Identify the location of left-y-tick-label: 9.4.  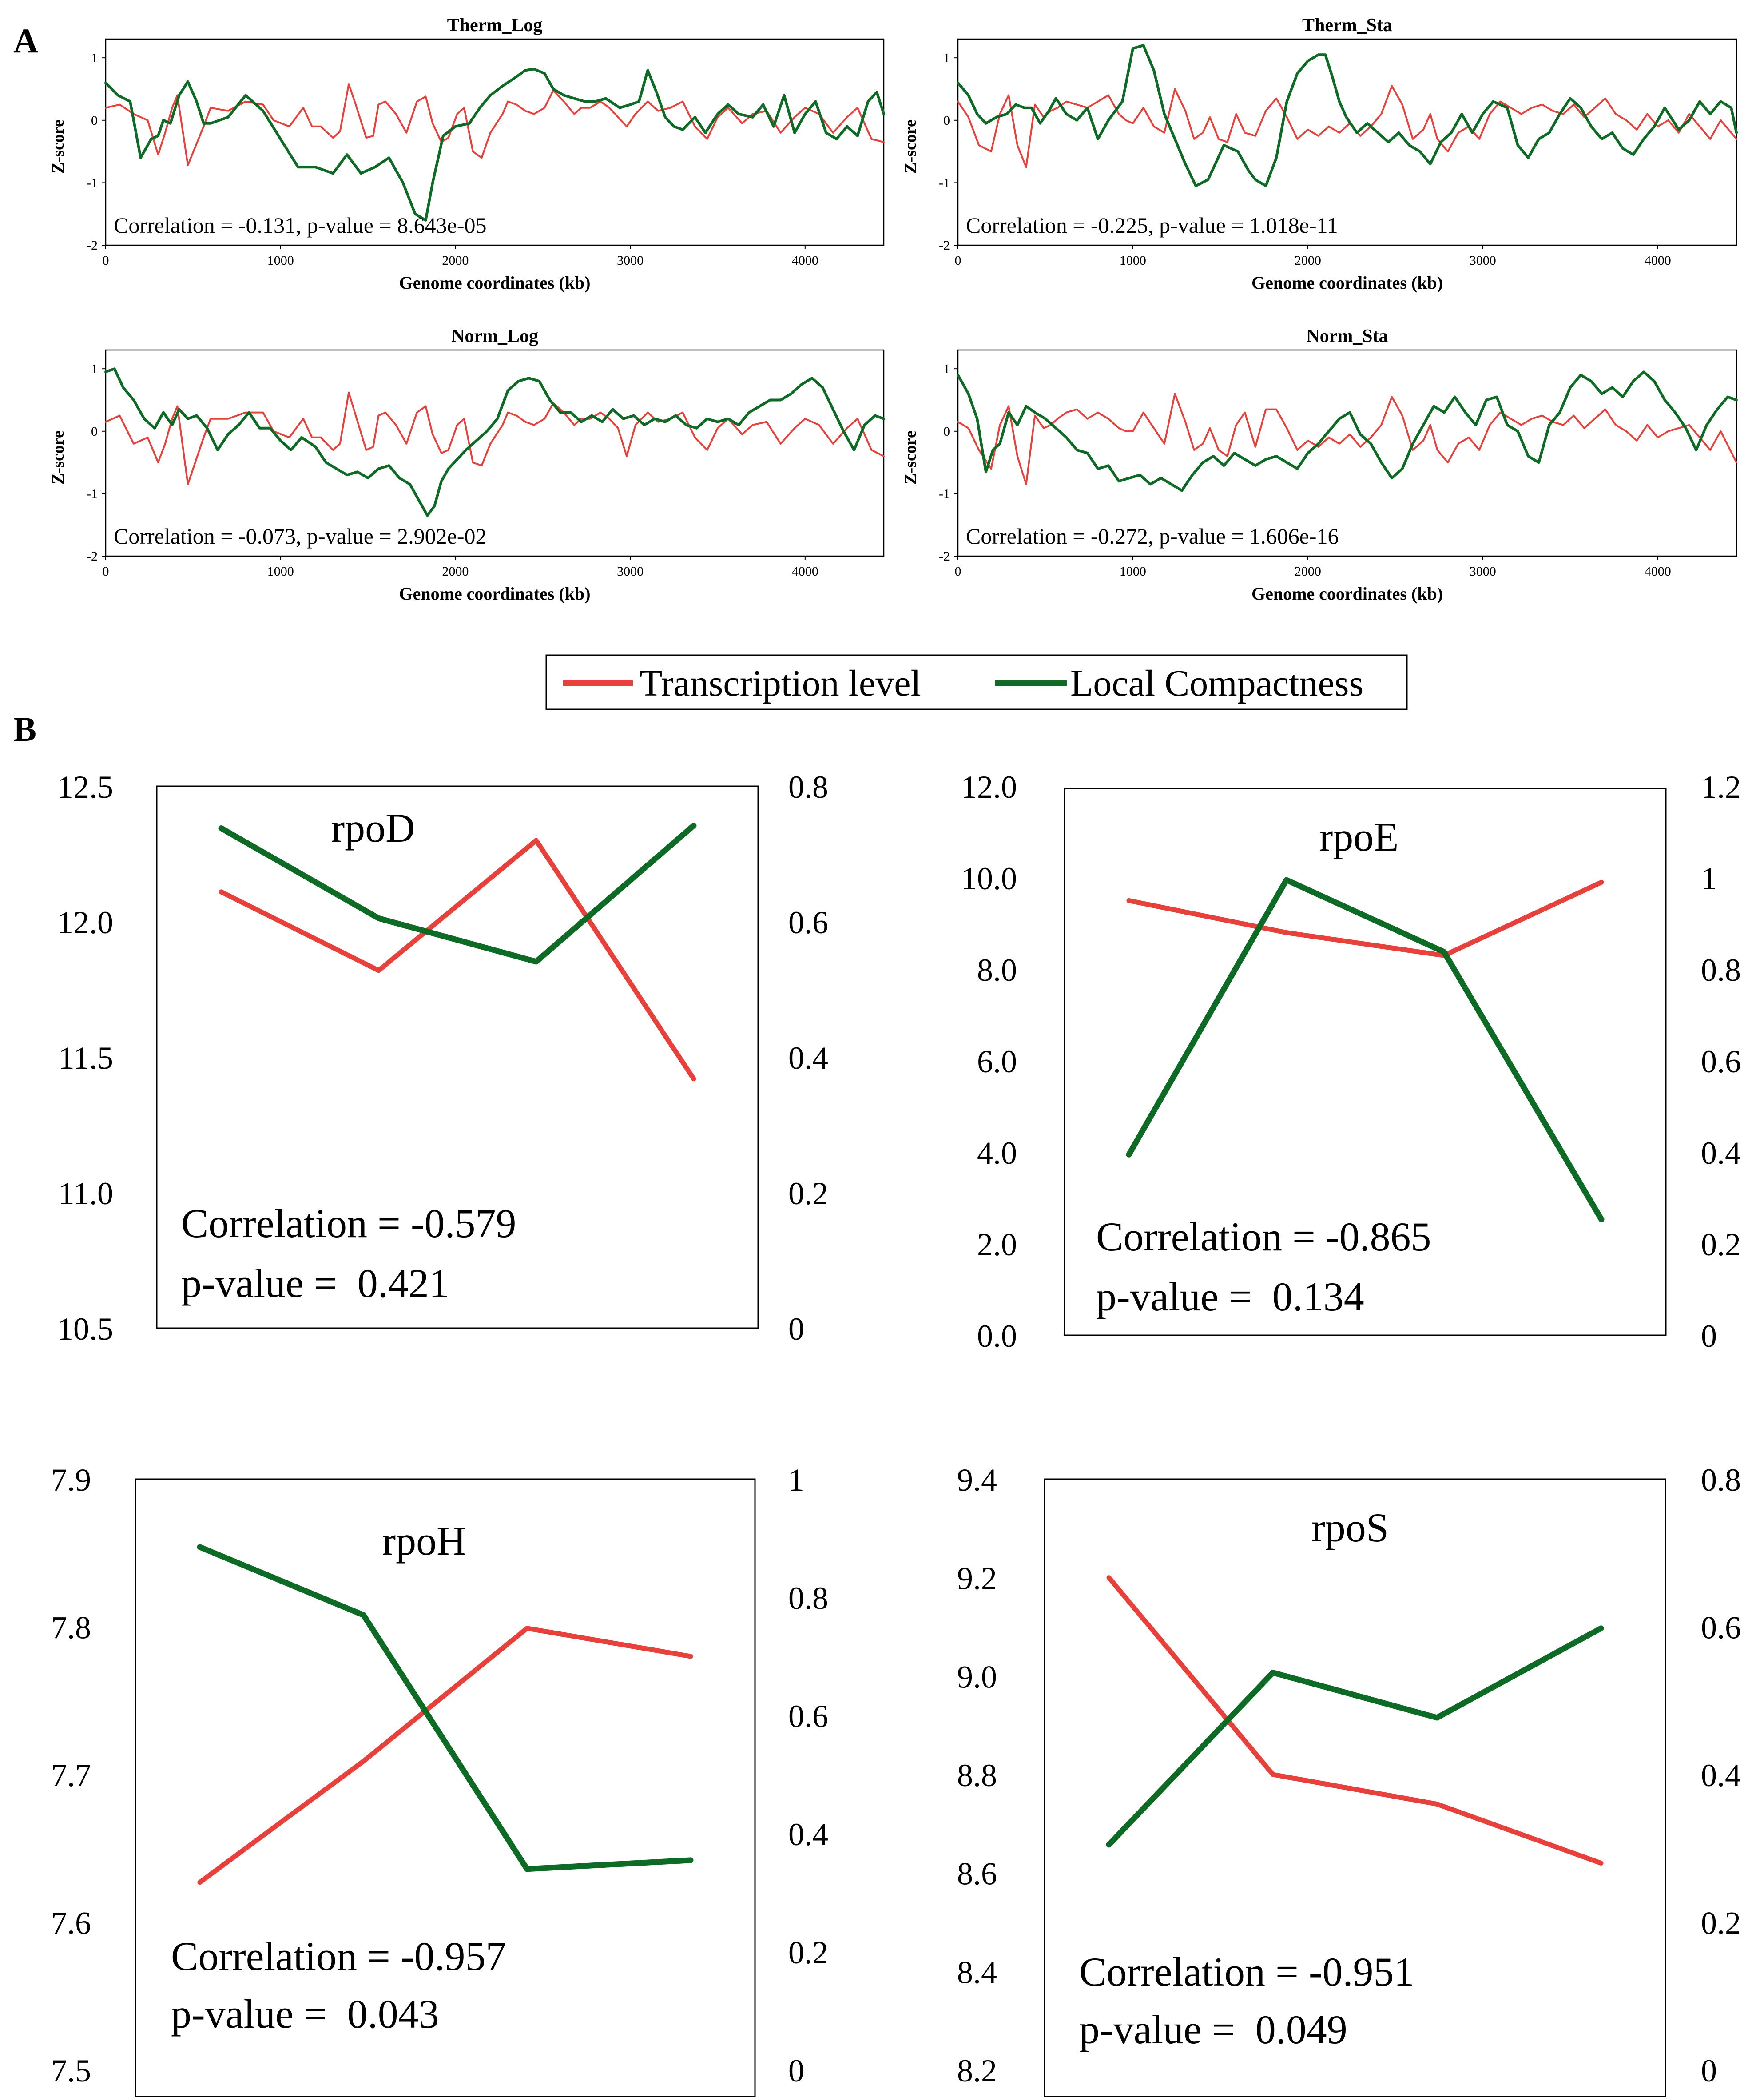
(977, 1480).